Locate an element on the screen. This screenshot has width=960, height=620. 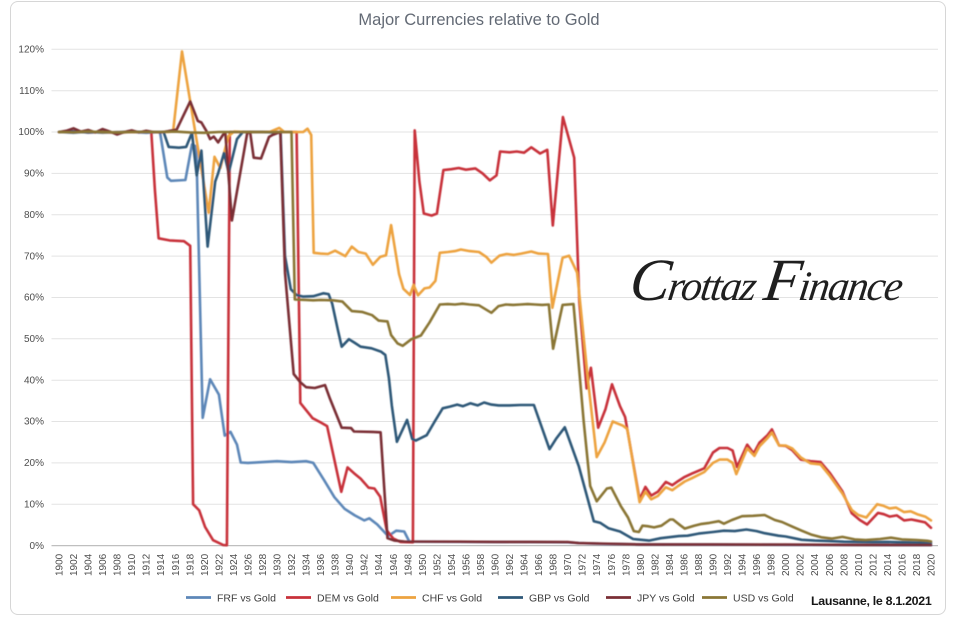
svg-text: 2012 is located at coordinates (873, 564).